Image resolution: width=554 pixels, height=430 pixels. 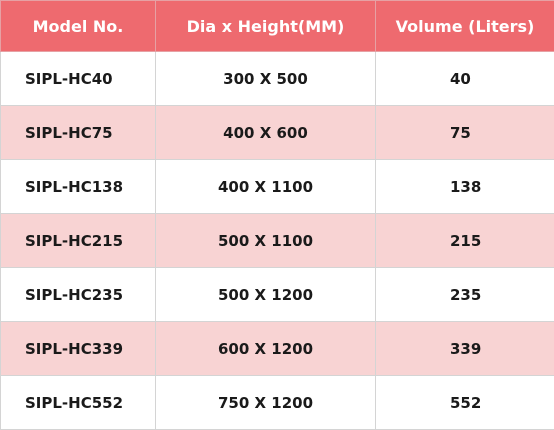 I want to click on cell-volume: 75, so click(x=465, y=133).